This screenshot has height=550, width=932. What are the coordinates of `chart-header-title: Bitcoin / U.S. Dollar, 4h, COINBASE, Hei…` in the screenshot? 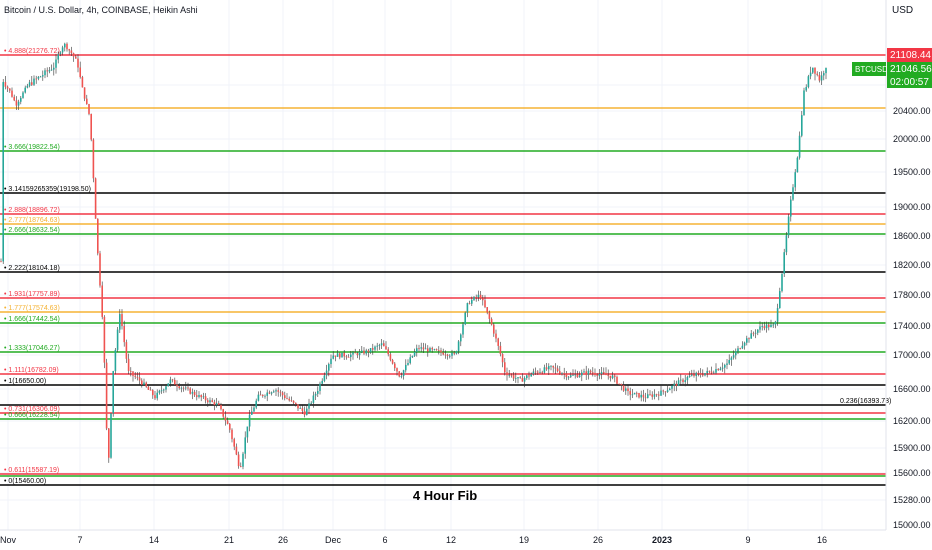 It's located at (101, 10).